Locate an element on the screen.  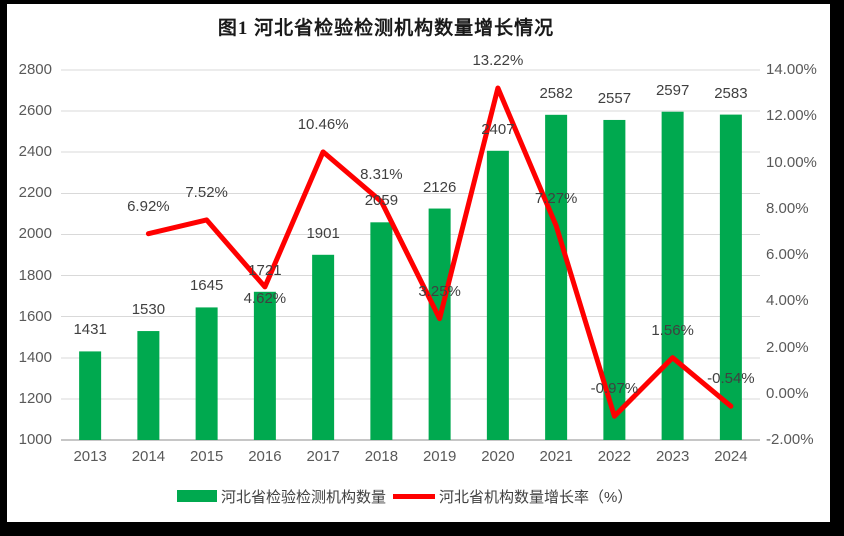
bar-2021 is located at coordinates (556, 277).